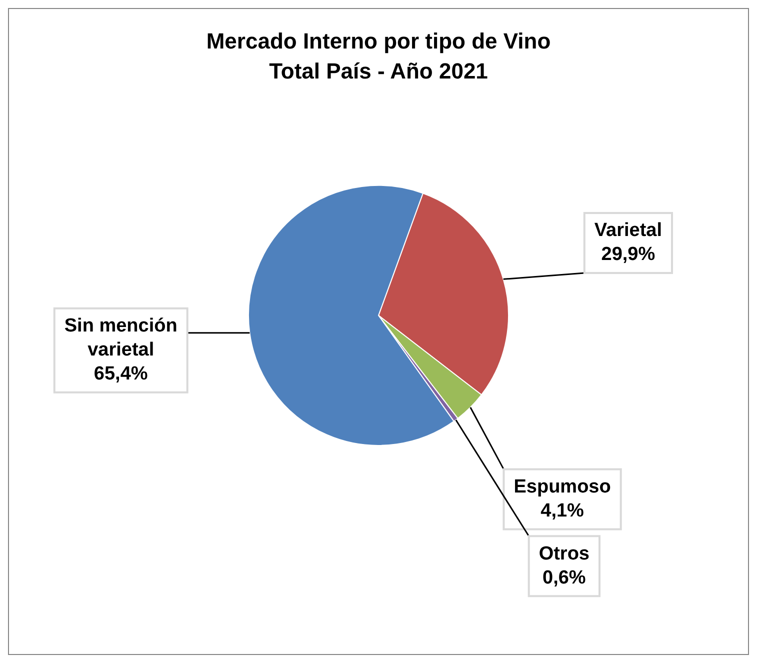  What do you see at coordinates (378, 41) in the screenshot?
I see `chart-title: Mercado Interno por tipo de Vino` at bounding box center [378, 41].